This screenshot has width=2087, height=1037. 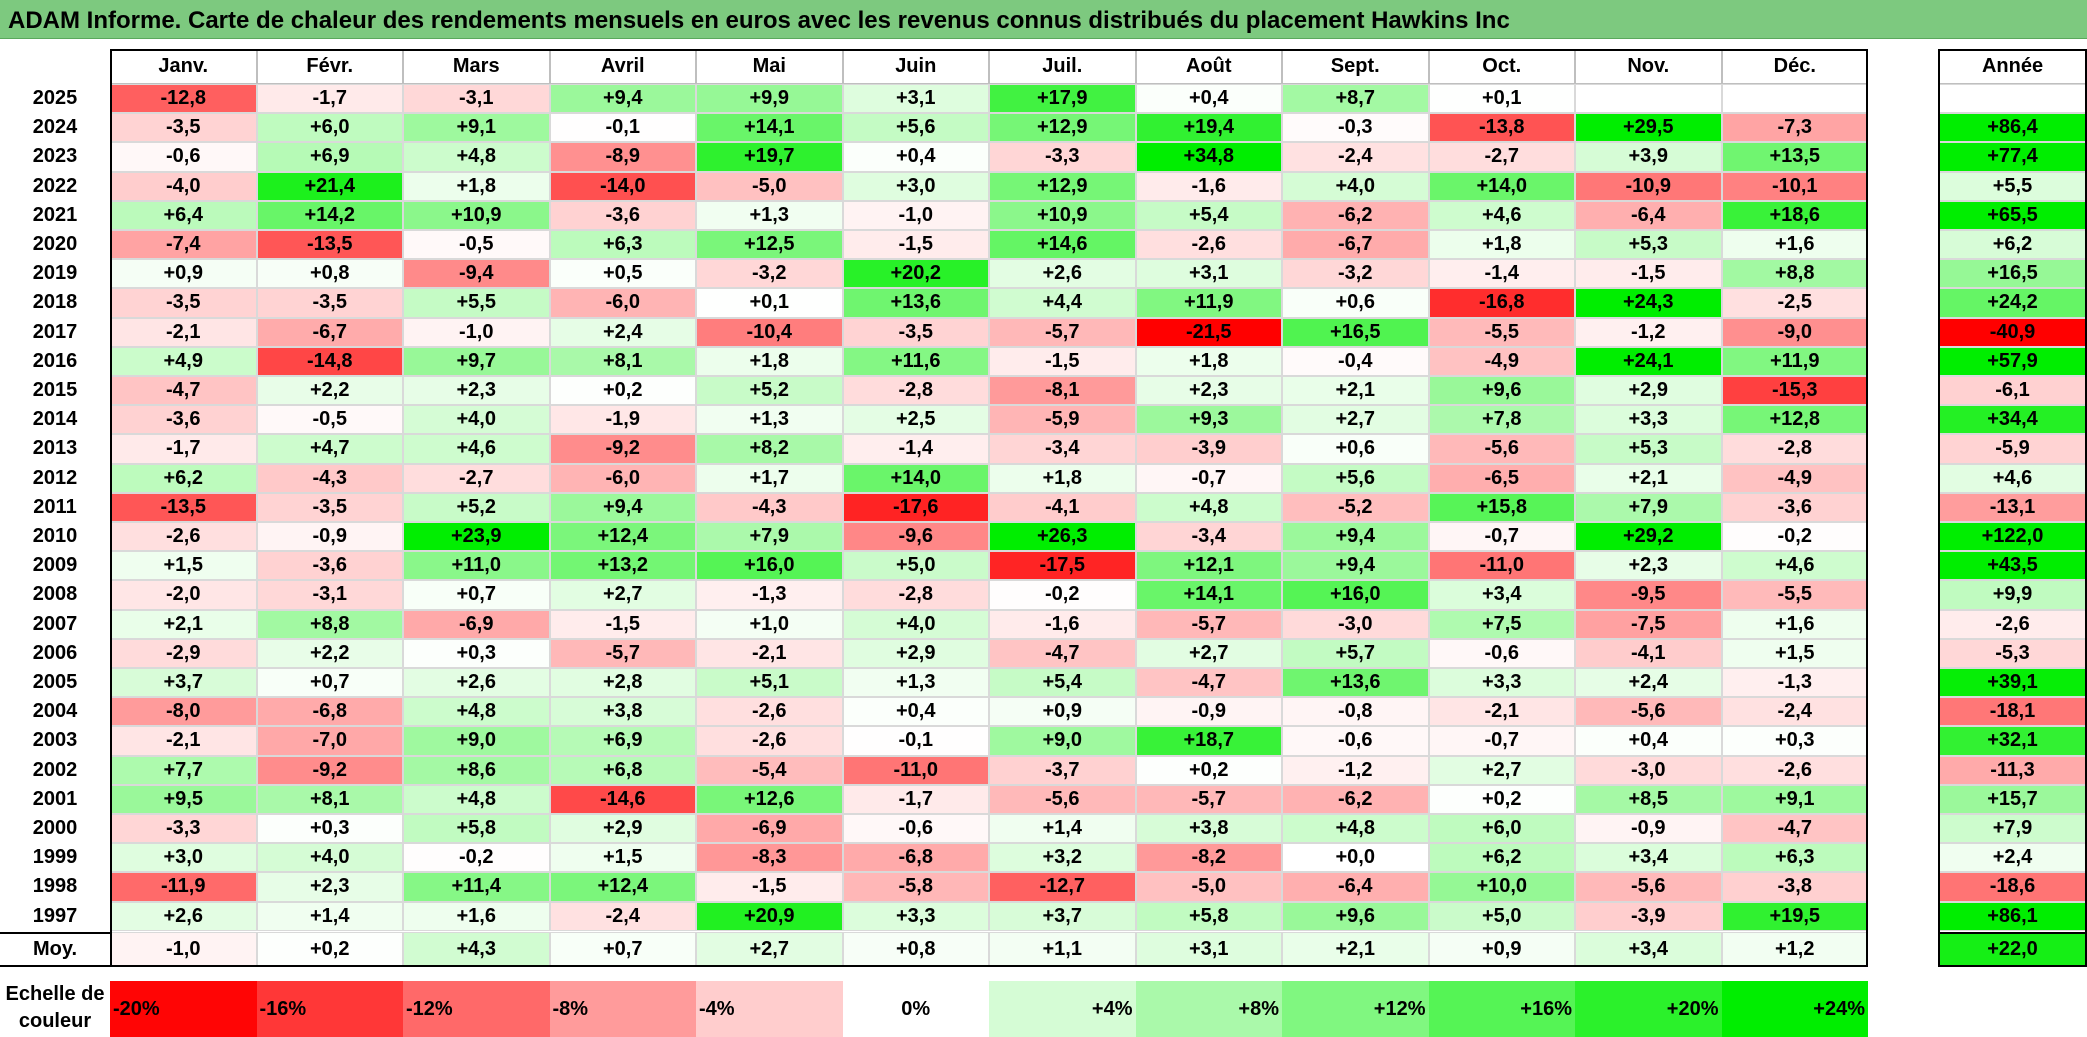 I want to click on year-label: 2016, so click(x=55, y=360).